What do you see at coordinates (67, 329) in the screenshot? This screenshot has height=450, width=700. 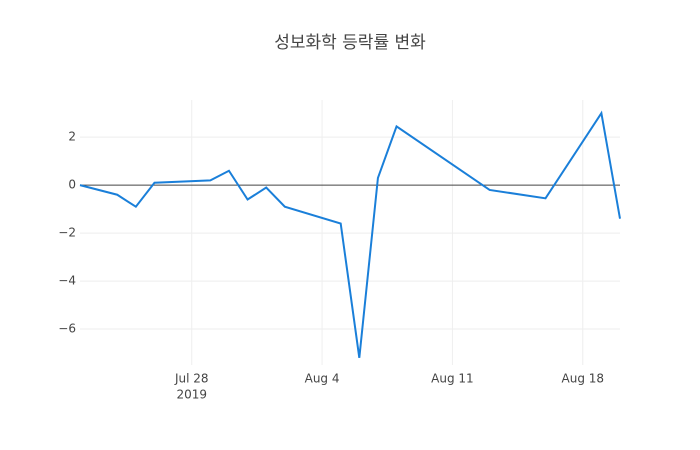 I see `y-tick-label: −6` at bounding box center [67, 329].